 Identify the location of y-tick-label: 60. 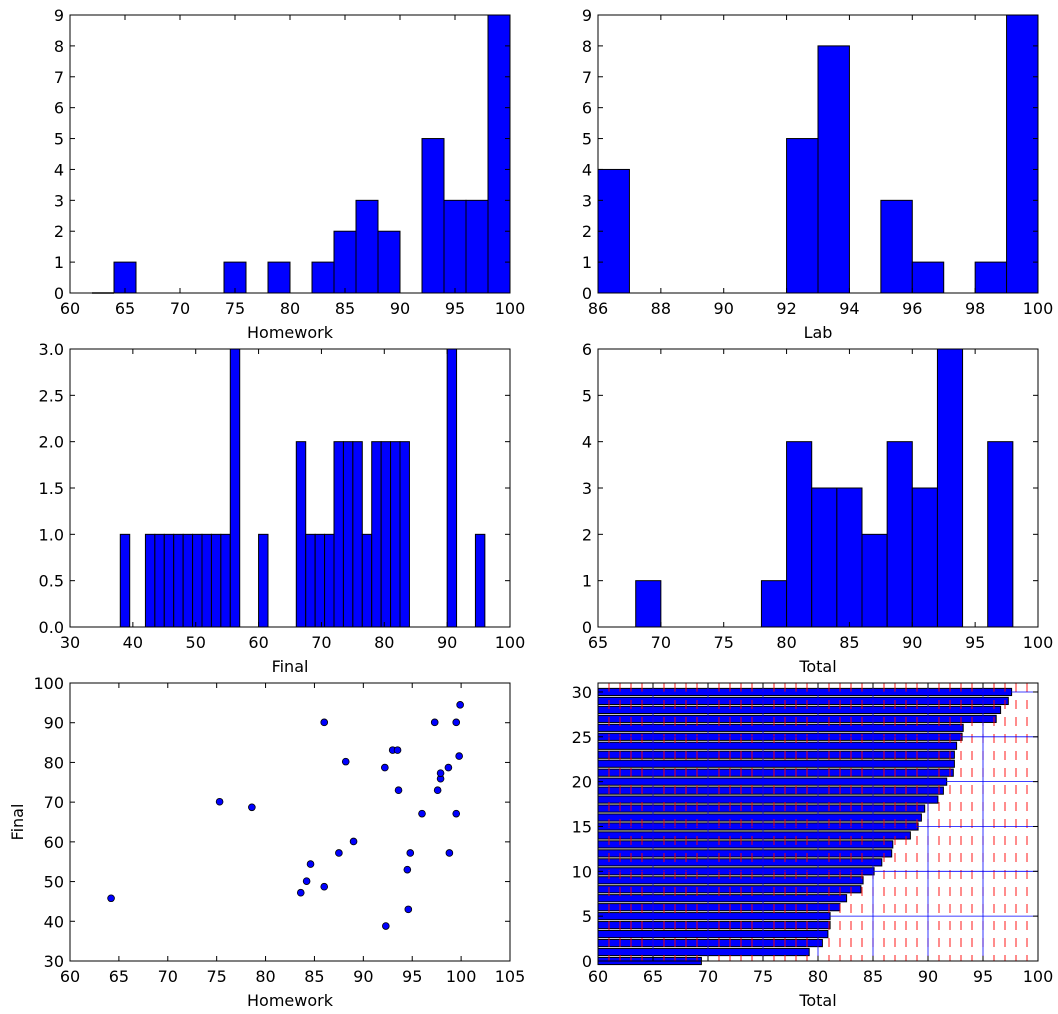
(54, 842).